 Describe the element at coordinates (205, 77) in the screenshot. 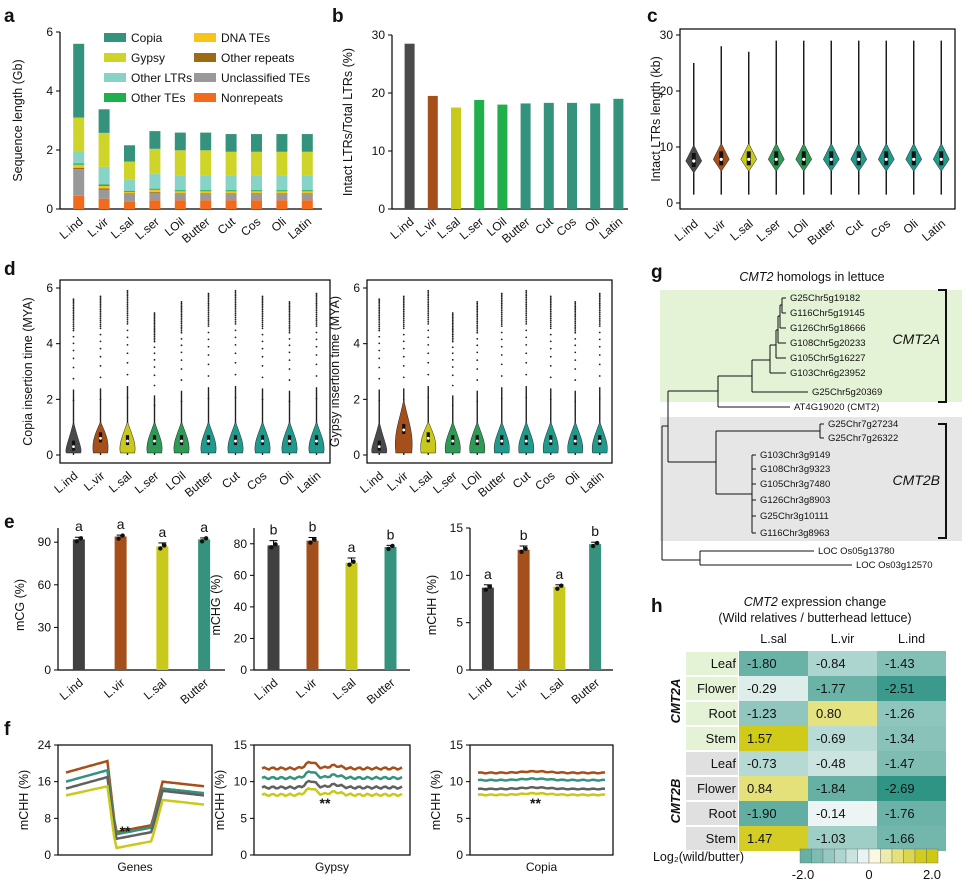

I see `legend-swatch` at that location.